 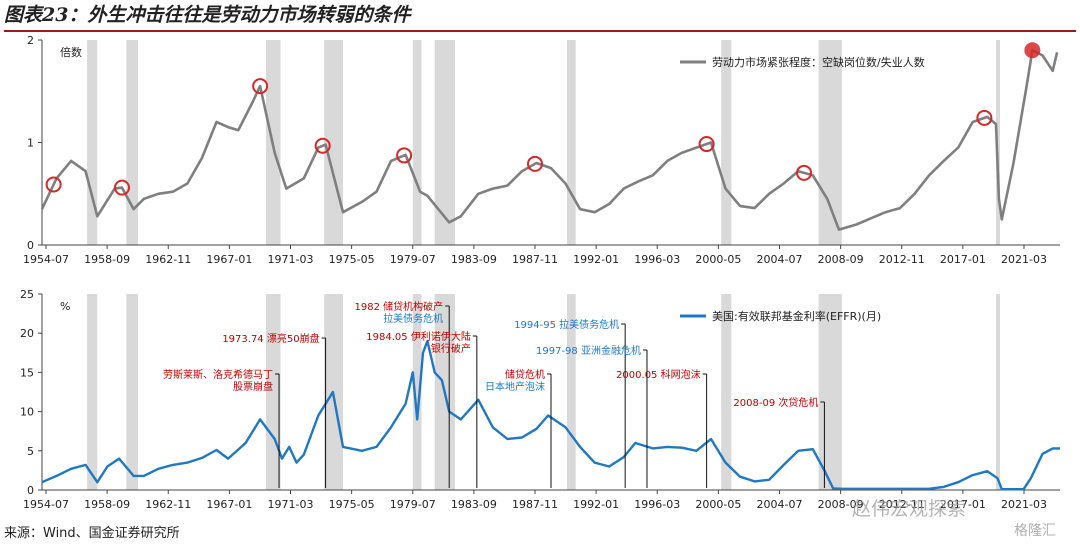 I want to click on legend-label: 劳动力市场紧张程度：空缺岗位数/失业人数, so click(x=818, y=62).